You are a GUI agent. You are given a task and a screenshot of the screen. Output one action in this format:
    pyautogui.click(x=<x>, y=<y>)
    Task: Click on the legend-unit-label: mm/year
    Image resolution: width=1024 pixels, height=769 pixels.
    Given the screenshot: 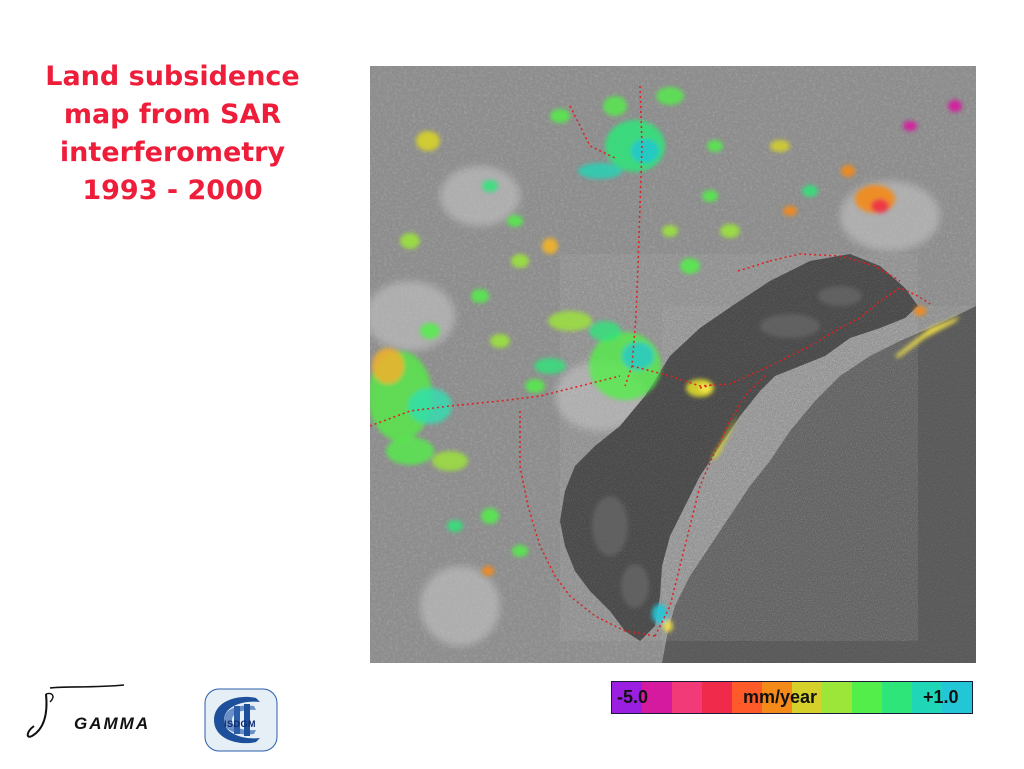 What is the action you would take?
    pyautogui.click(x=780, y=697)
    